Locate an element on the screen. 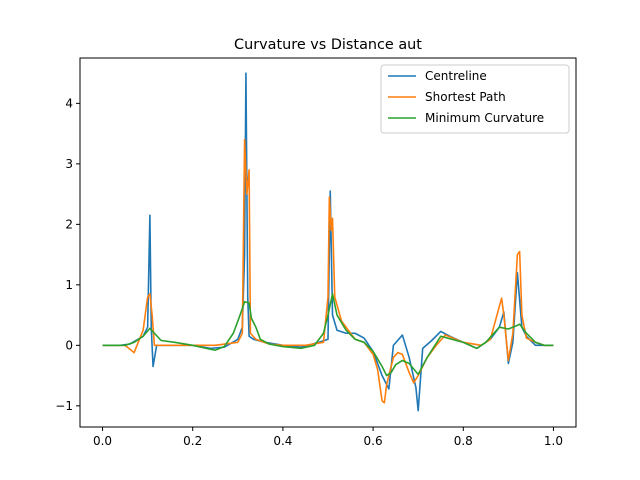 The width and height of the screenshot is (640, 480). x-tick-label: 0.6 is located at coordinates (373, 441).